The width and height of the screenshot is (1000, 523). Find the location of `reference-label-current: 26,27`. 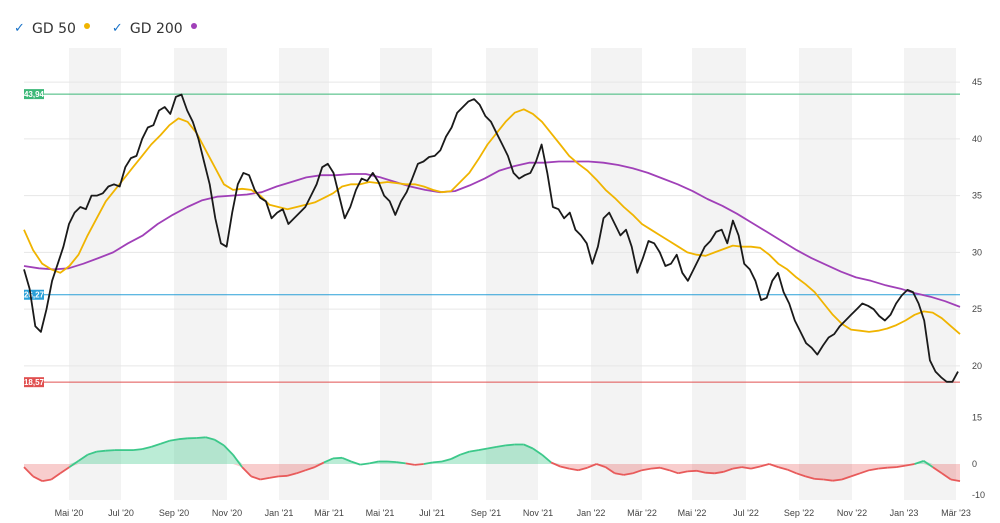

reference-label-current: 26,27 is located at coordinates (34, 295).